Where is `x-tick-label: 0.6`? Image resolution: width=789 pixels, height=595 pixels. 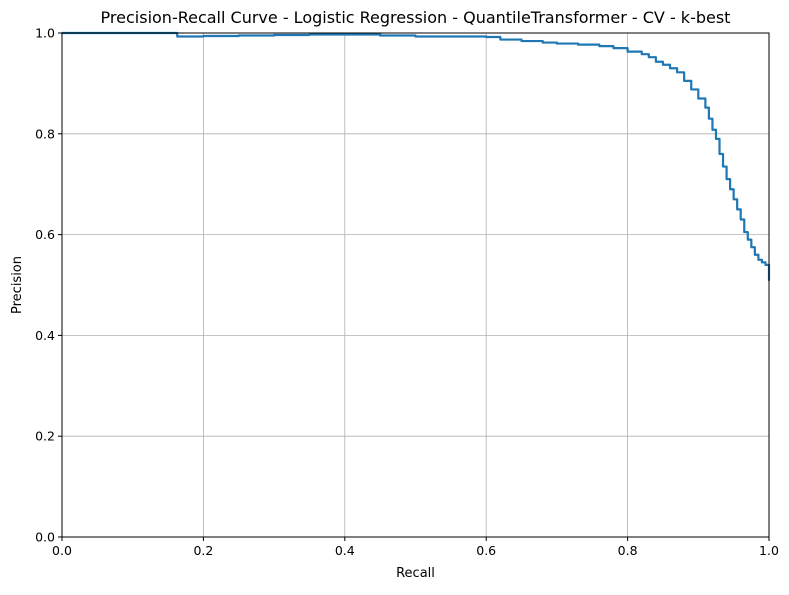 x-tick-label: 0.6 is located at coordinates (486, 550).